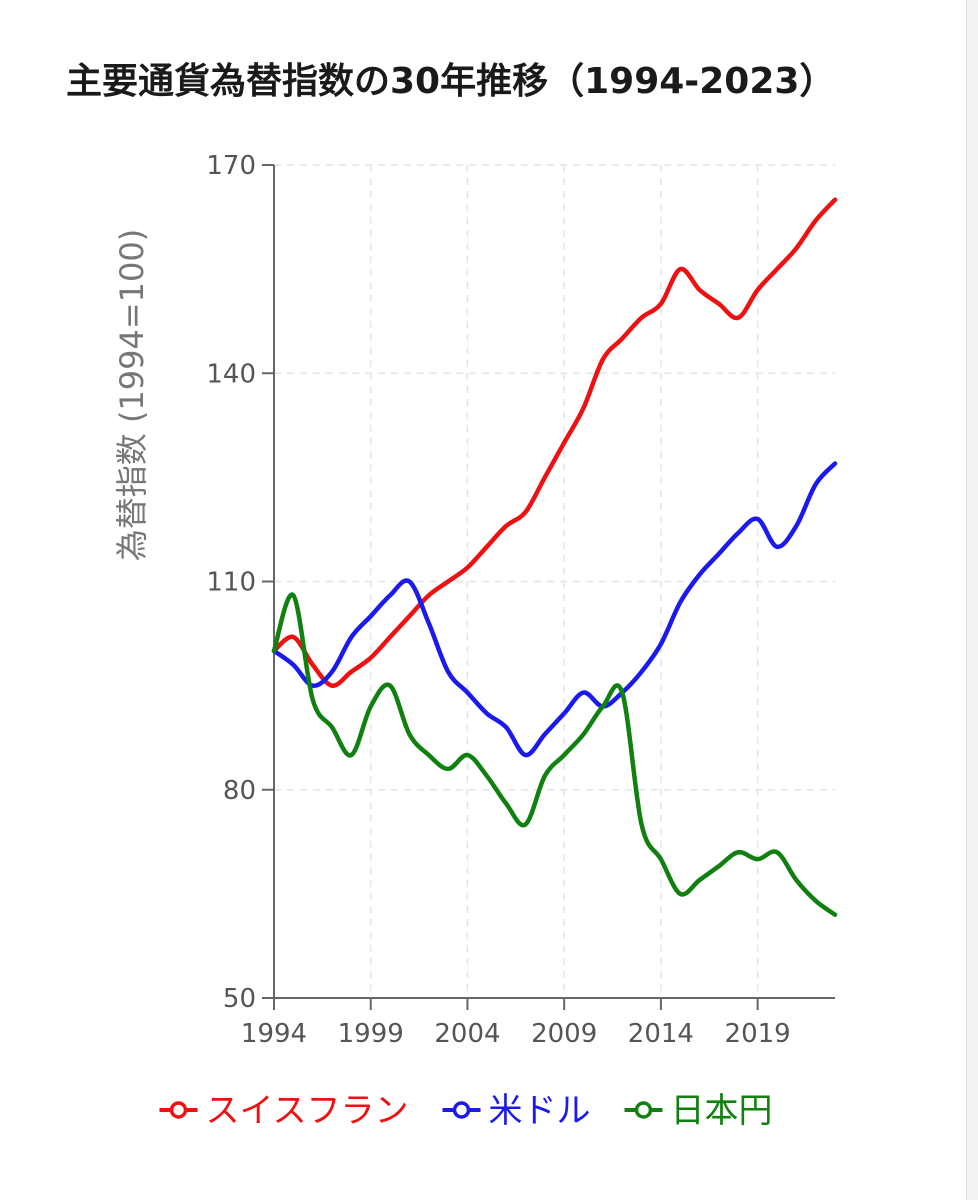 The height and width of the screenshot is (1200, 978). I want to click on legend: スイスフラン 米ドル 日本円, so click(466, 1111).